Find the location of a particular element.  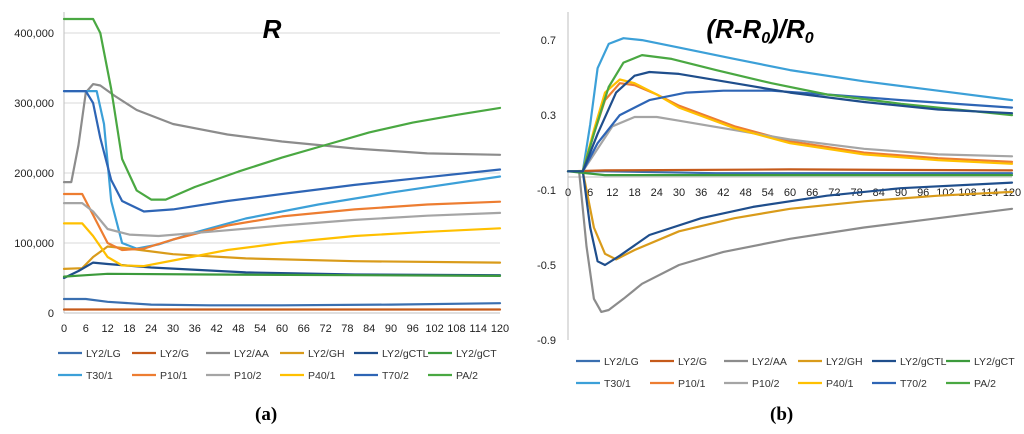

legend-item: LY2/LG is located at coordinates (607, 362).